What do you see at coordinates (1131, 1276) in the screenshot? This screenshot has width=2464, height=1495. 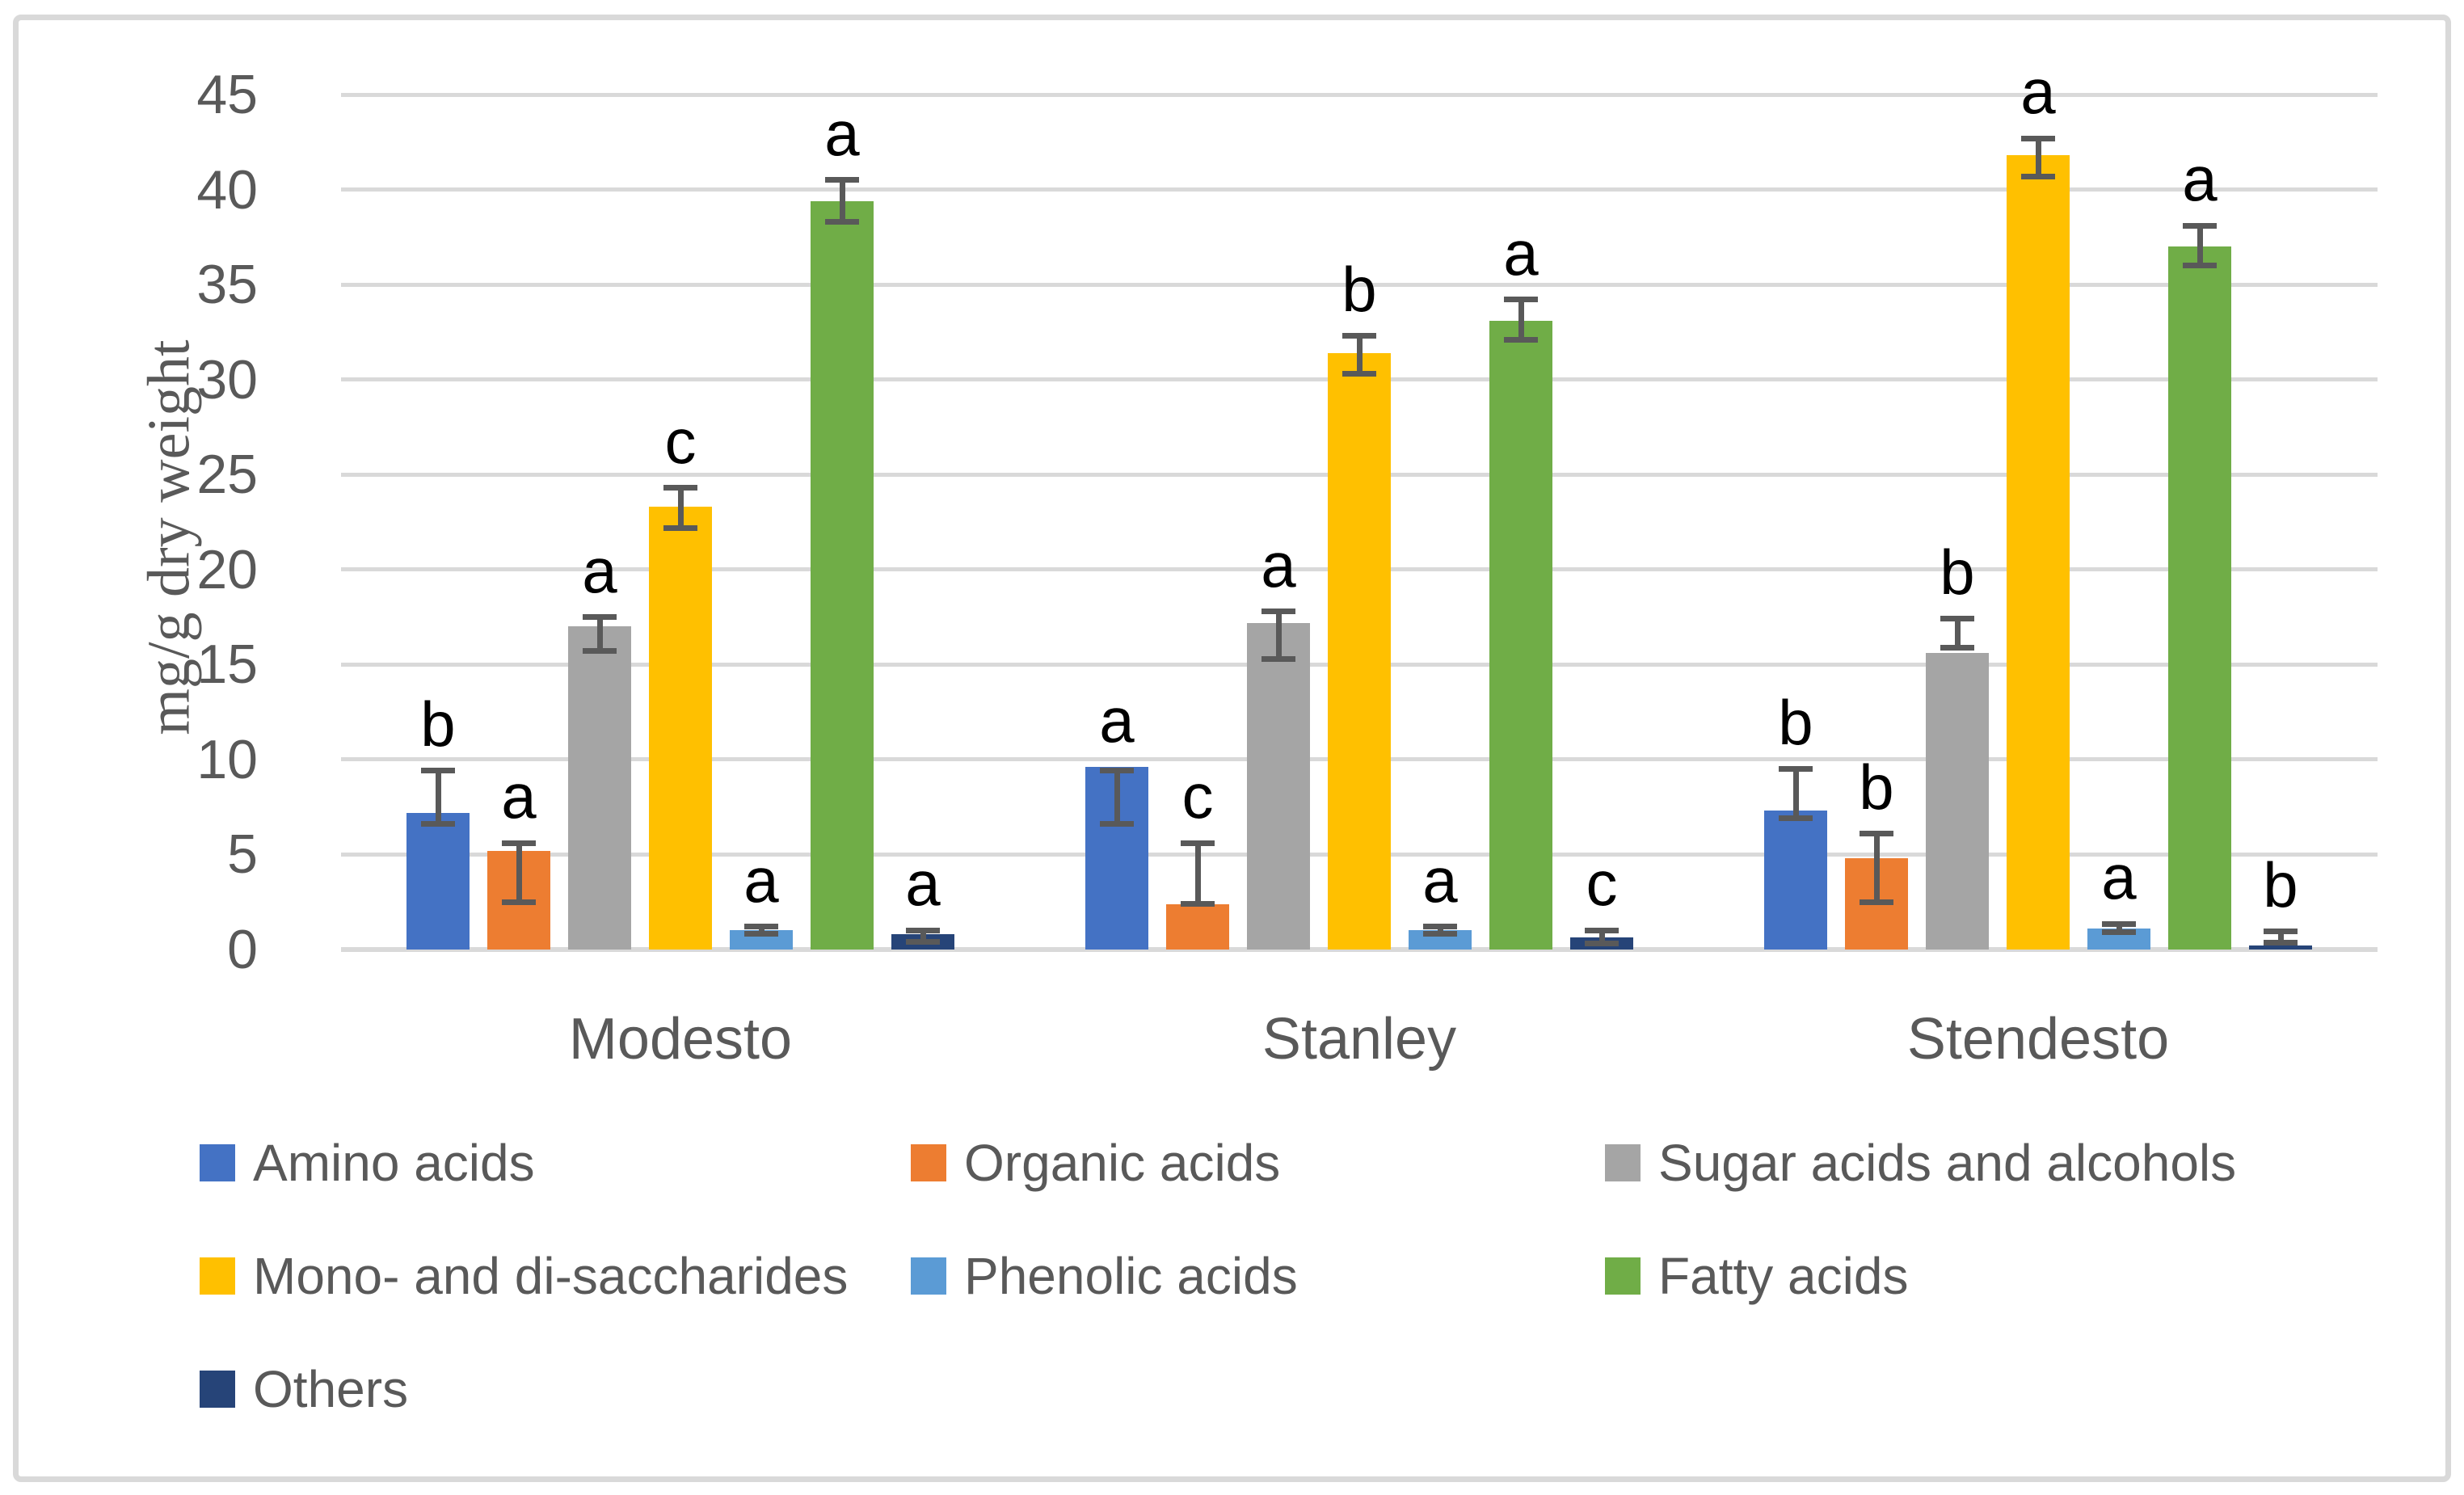 I see `legend-label: Phenolic acids` at bounding box center [1131, 1276].